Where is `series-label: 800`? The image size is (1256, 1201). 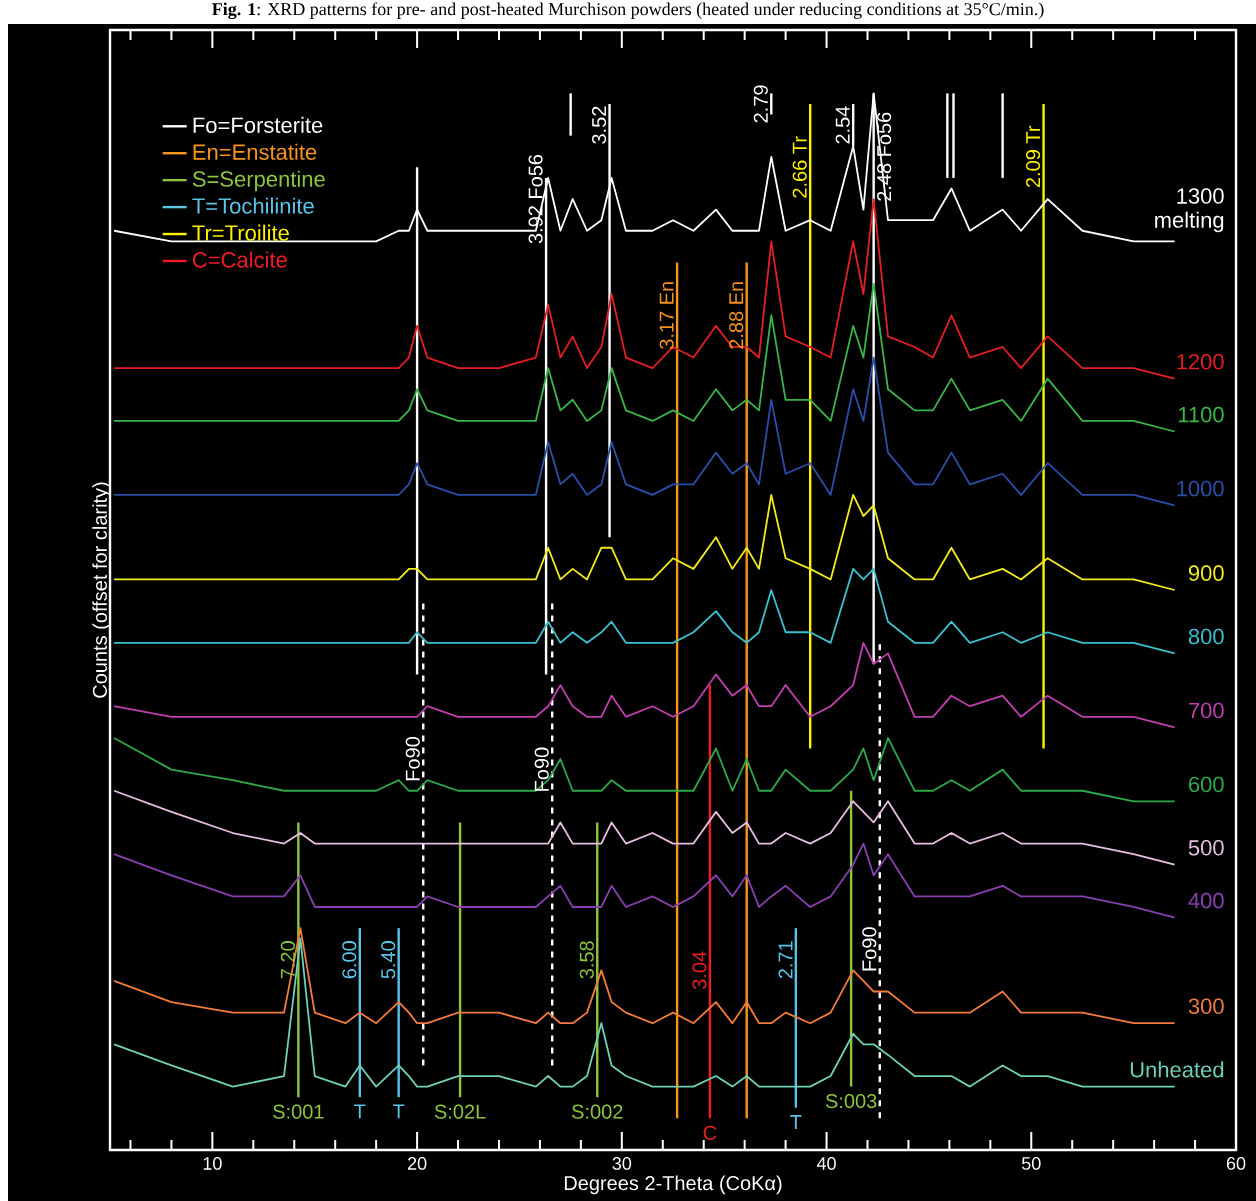 series-label: 800 is located at coordinates (1206, 636).